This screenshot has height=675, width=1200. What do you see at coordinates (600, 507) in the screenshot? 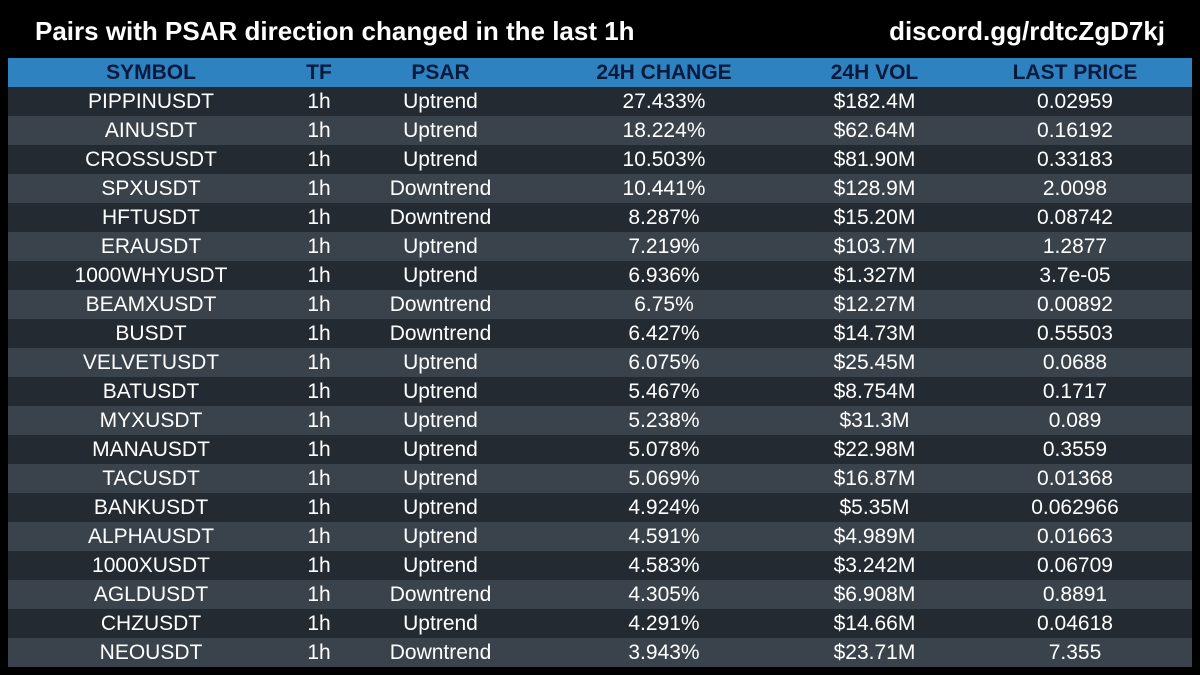
I see `table-row: BANKUSDT 1h Uptrend 4.924% $5.35M 0.062966` at bounding box center [600, 507].